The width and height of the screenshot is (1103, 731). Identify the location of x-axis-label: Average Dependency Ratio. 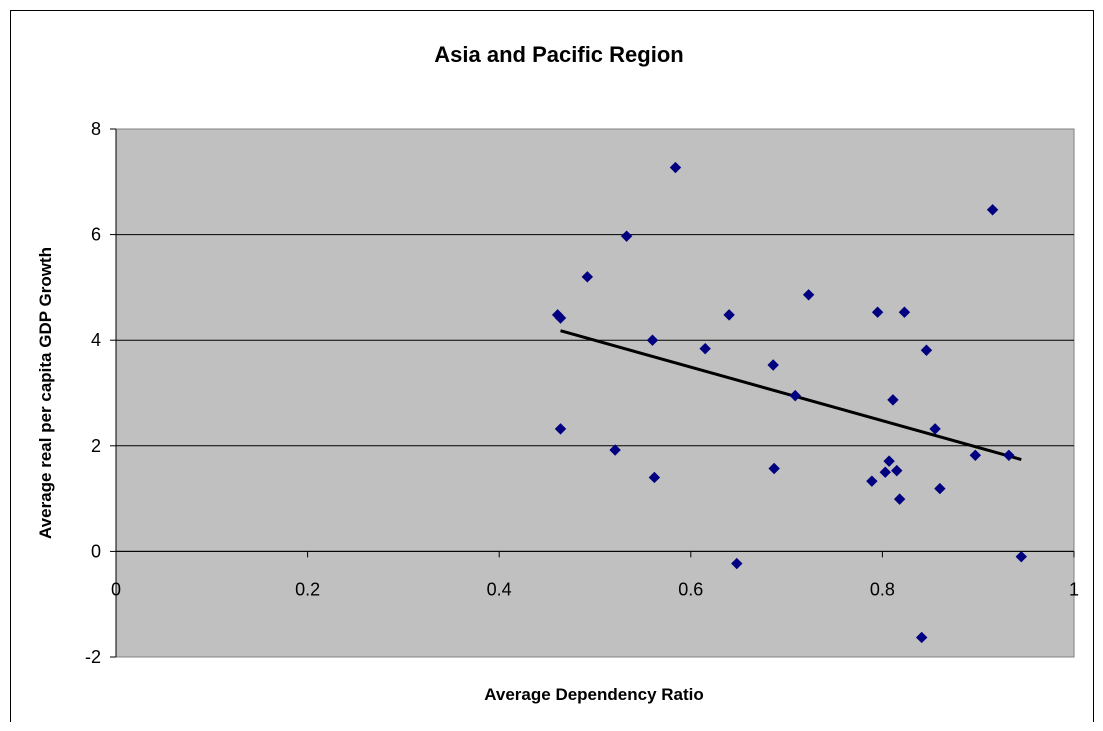
(594, 694).